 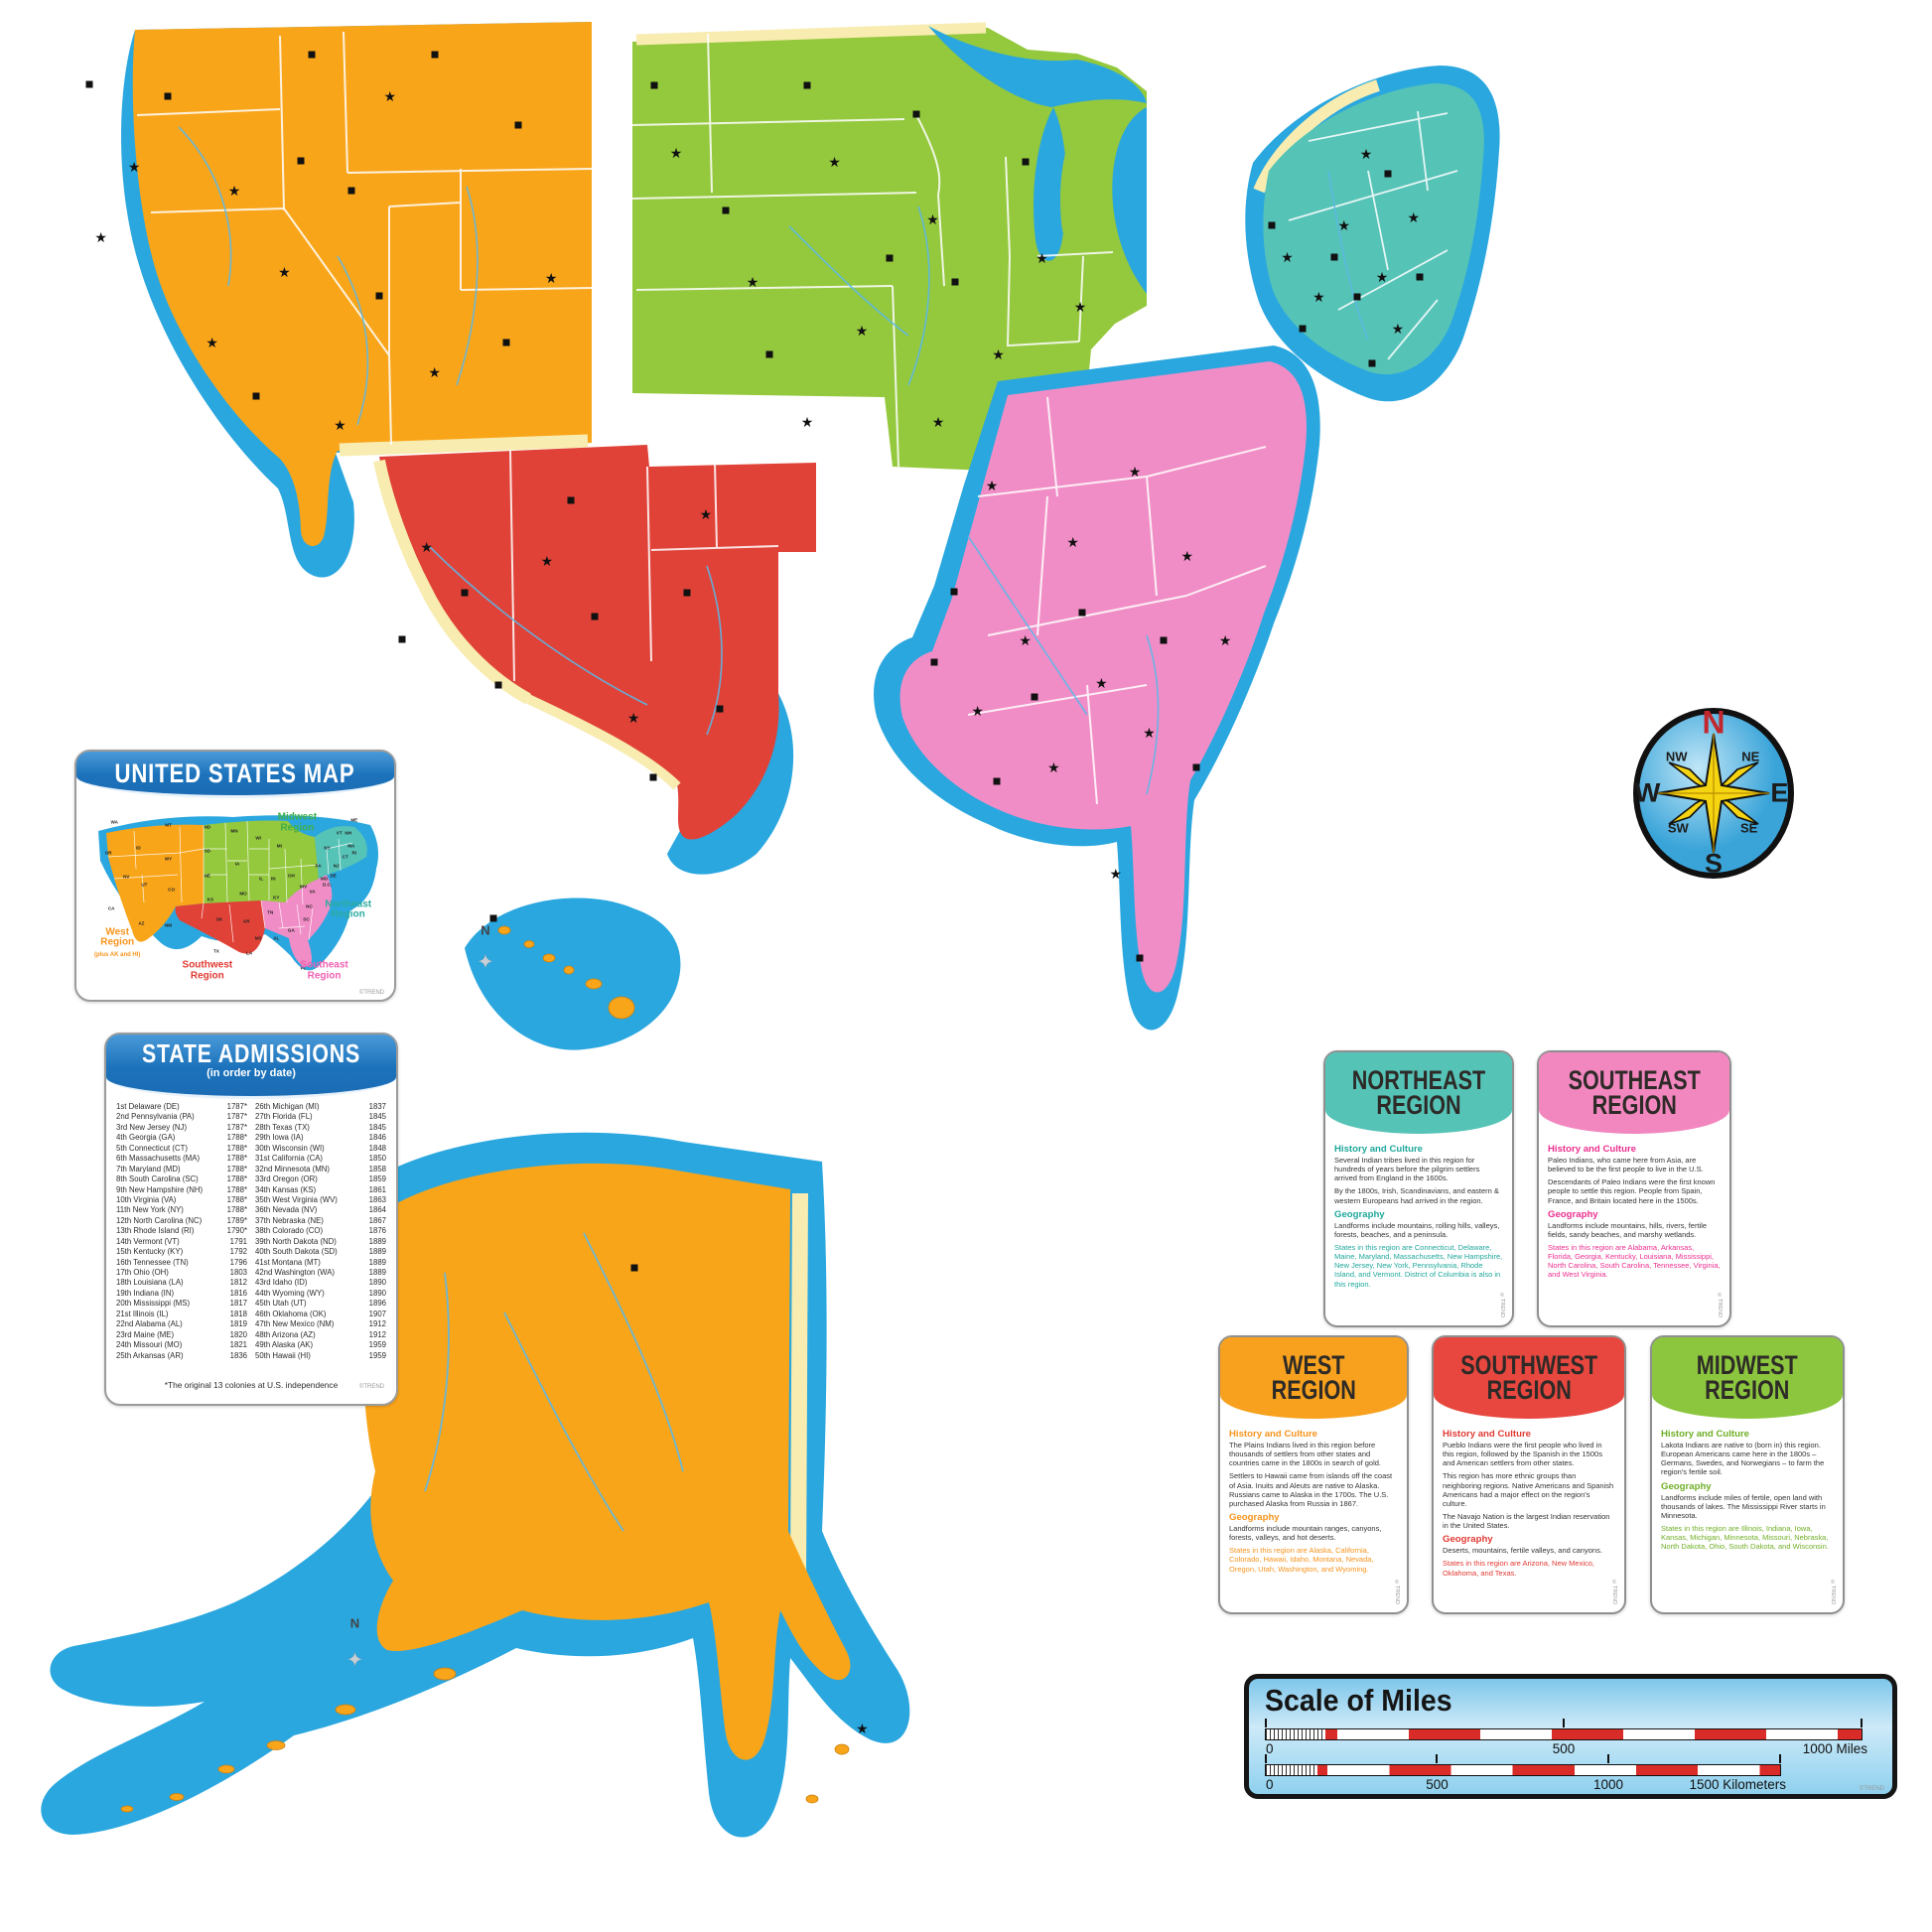 I want to click on admission-year: 1850, so click(x=377, y=1159).